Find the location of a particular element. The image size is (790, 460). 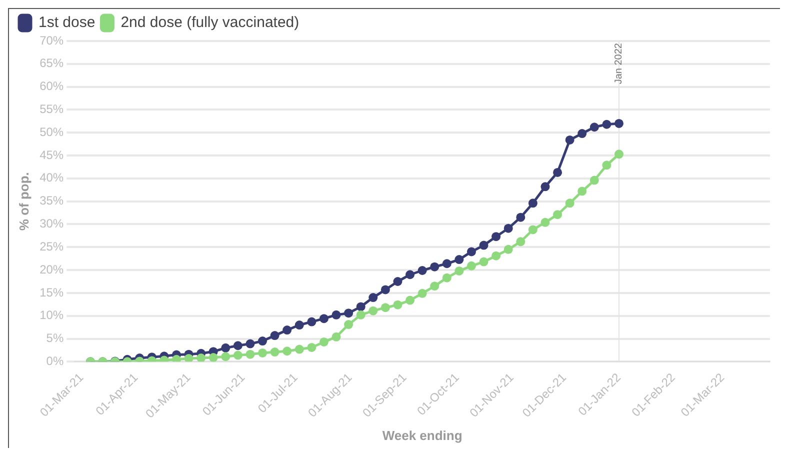

legend-label: 2nd dose (fully vaccinated) is located at coordinates (210, 23).